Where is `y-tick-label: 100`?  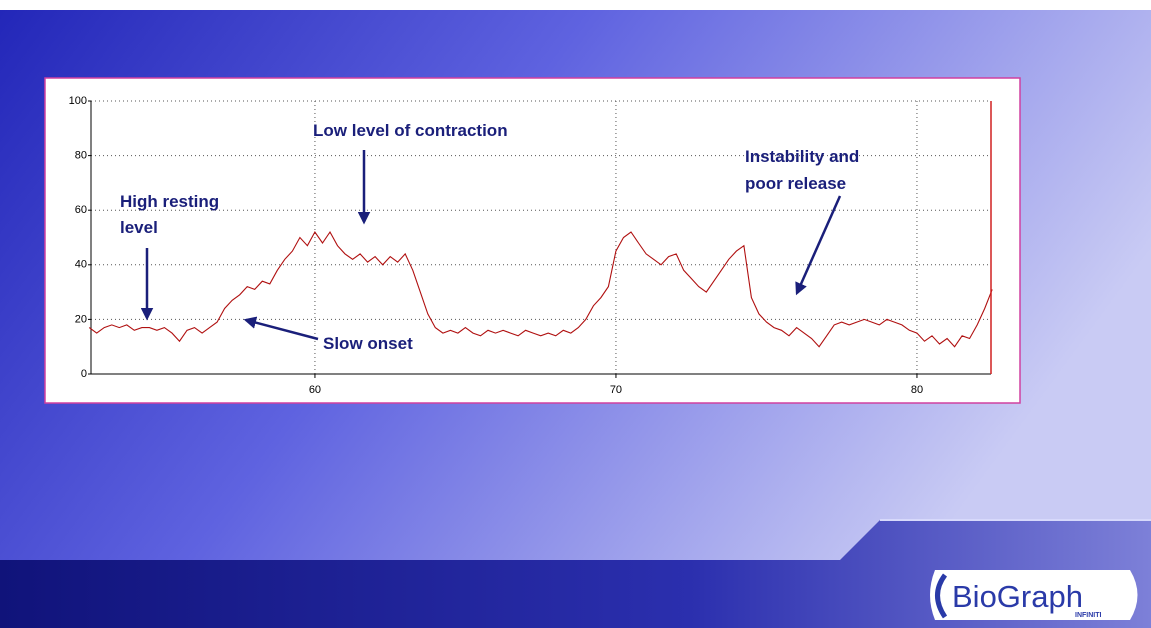 y-tick-label: 100 is located at coordinates (78, 101).